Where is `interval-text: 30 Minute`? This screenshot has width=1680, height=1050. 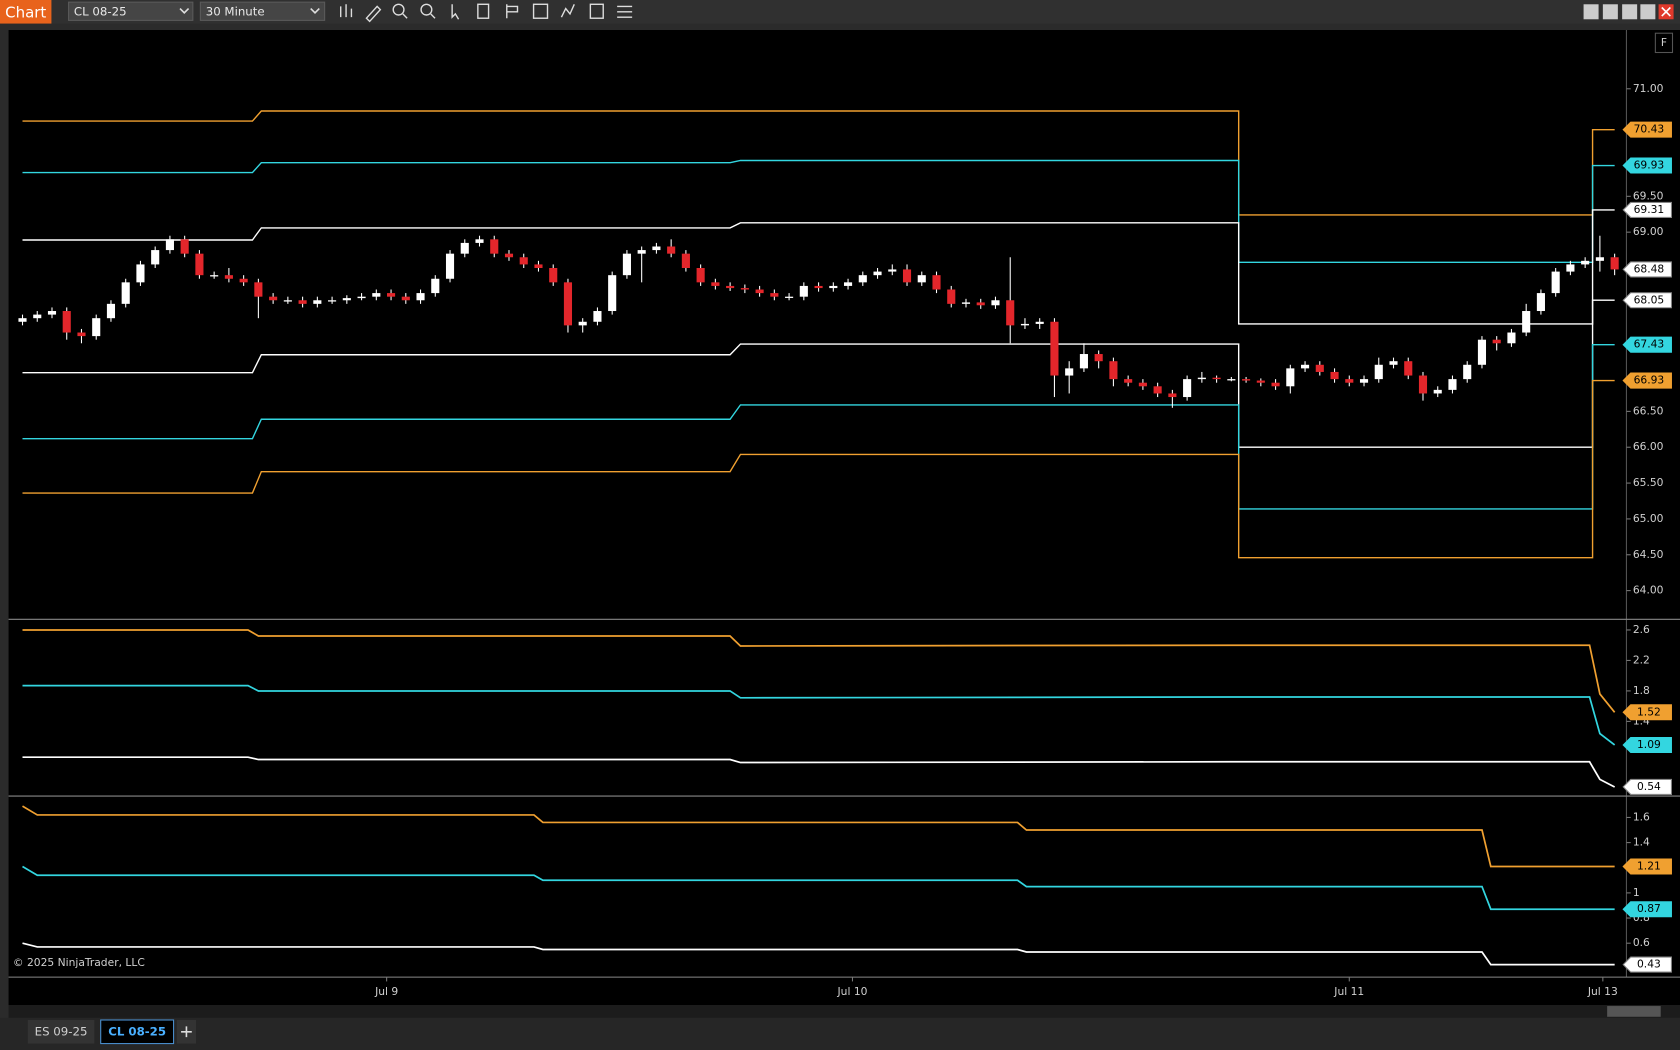 interval-text: 30 Minute is located at coordinates (235, 11).